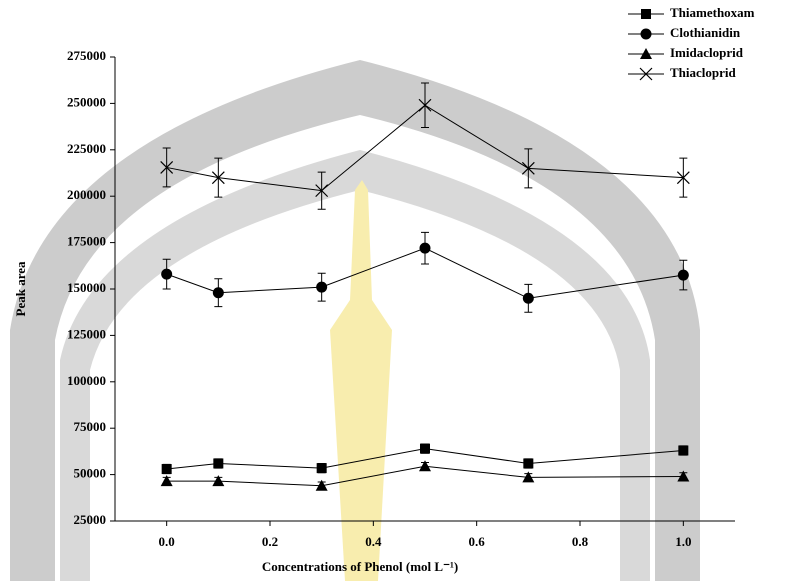 The height and width of the screenshot is (581, 808). Describe the element at coordinates (86, 101) in the screenshot. I see `y-tick-label: 250000` at that location.